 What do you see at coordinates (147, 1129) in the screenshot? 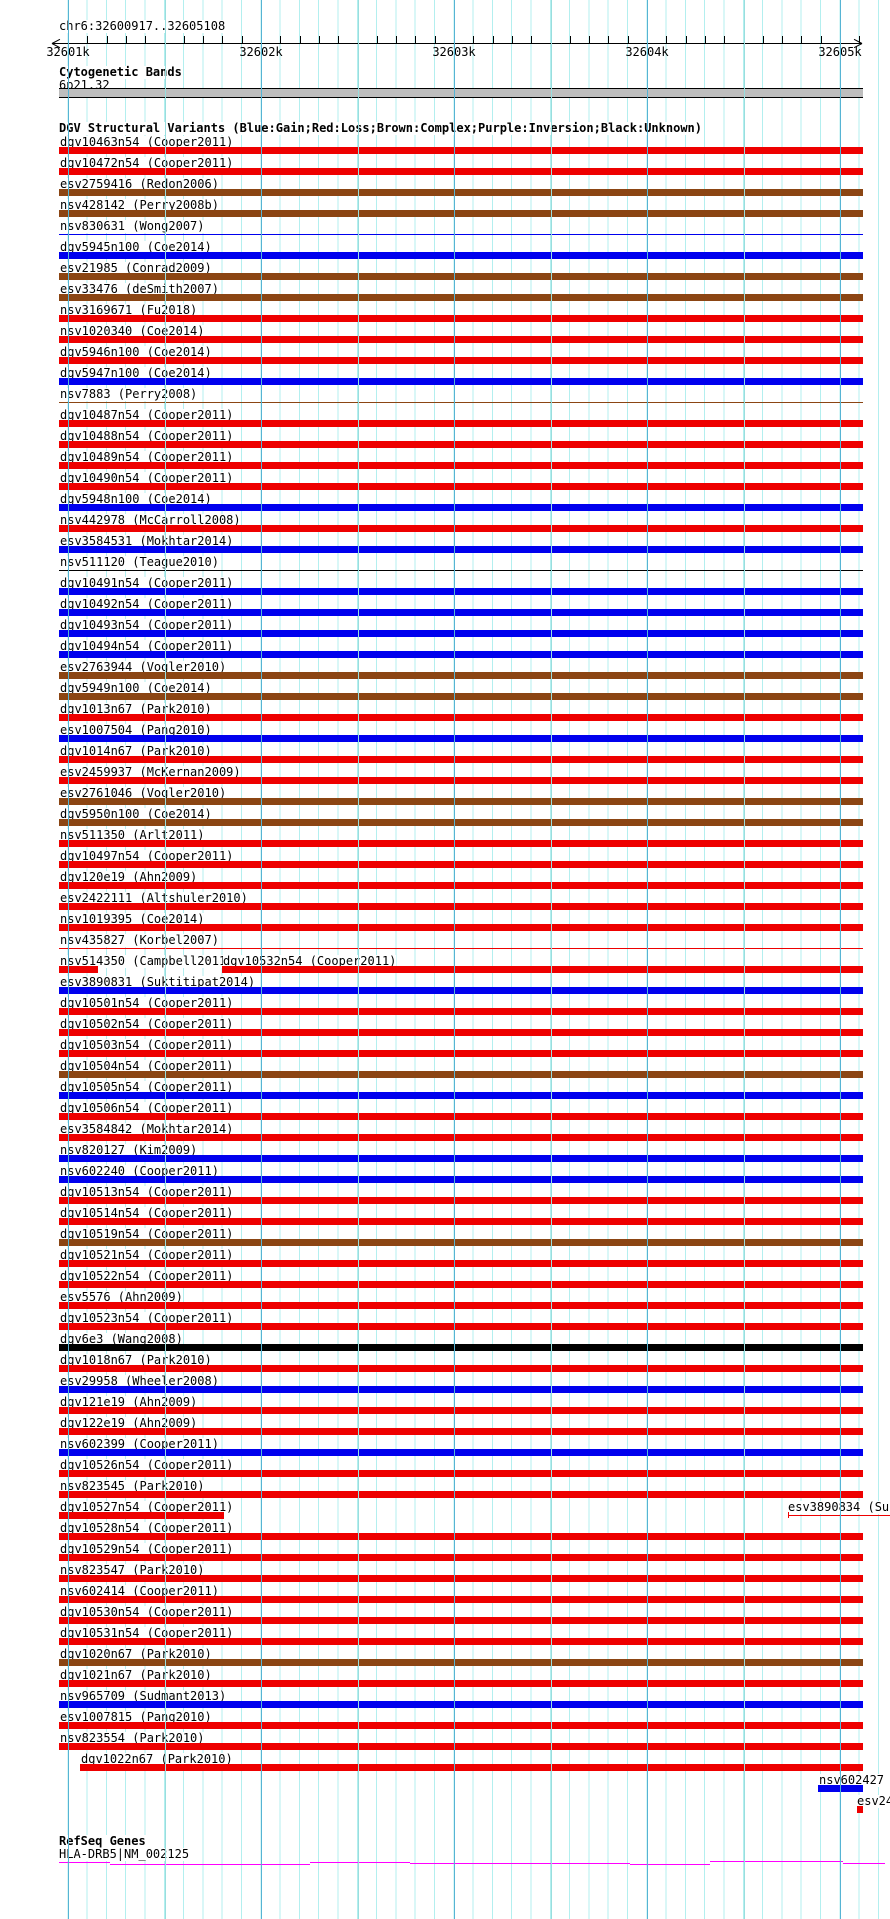
I see `variant-label: esv3584842 (Mokhtar2014)` at bounding box center [147, 1129].